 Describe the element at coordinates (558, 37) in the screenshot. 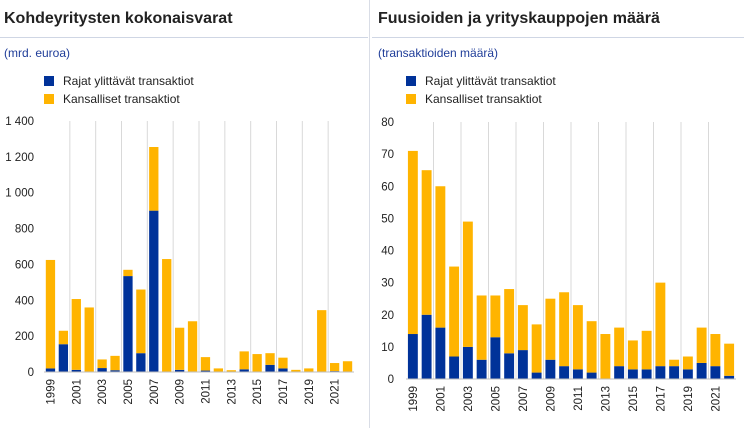

I see `right-title-rule` at that location.